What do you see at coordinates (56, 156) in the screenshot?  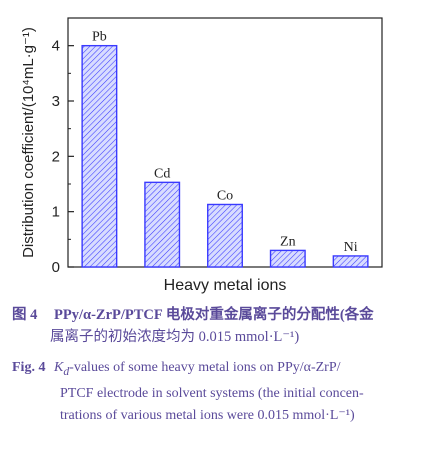 I see `y-tick-label: 2` at bounding box center [56, 156].